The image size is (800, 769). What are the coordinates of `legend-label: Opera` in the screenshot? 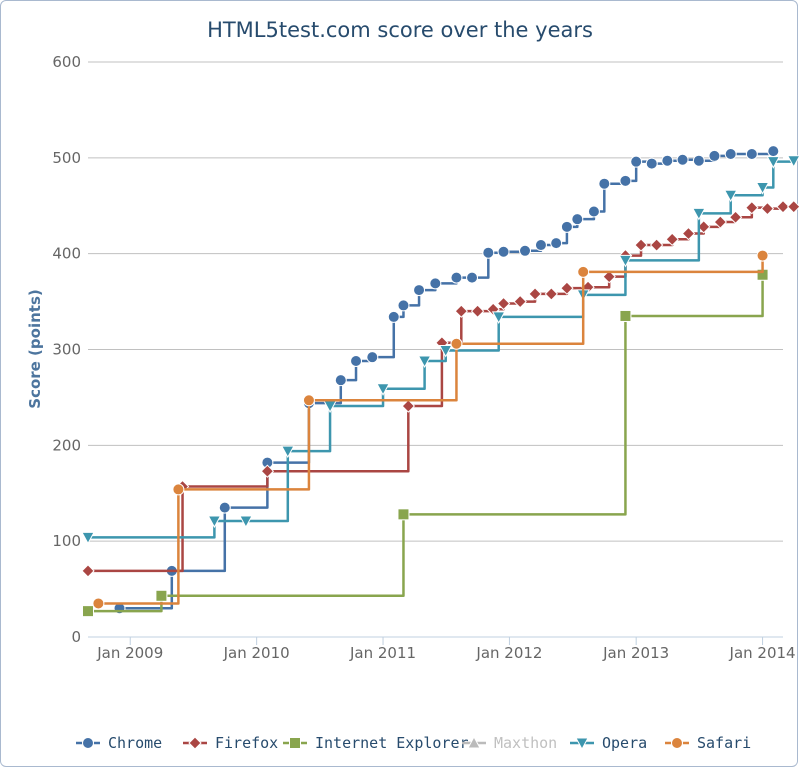 It's located at (624, 743).